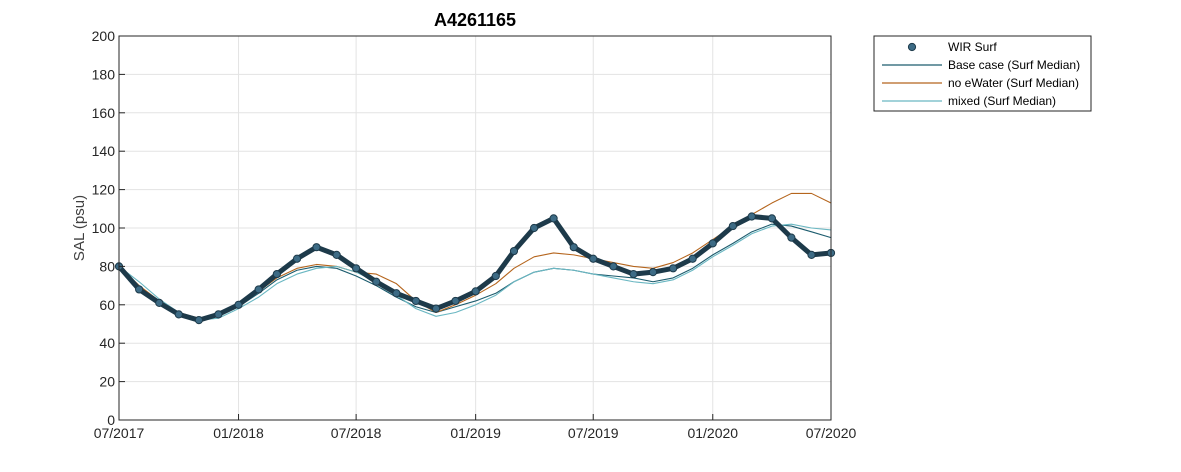 The image size is (1181, 472). What do you see at coordinates (593, 433) in the screenshot?
I see `x-tick-label: 07/2019` at bounding box center [593, 433].